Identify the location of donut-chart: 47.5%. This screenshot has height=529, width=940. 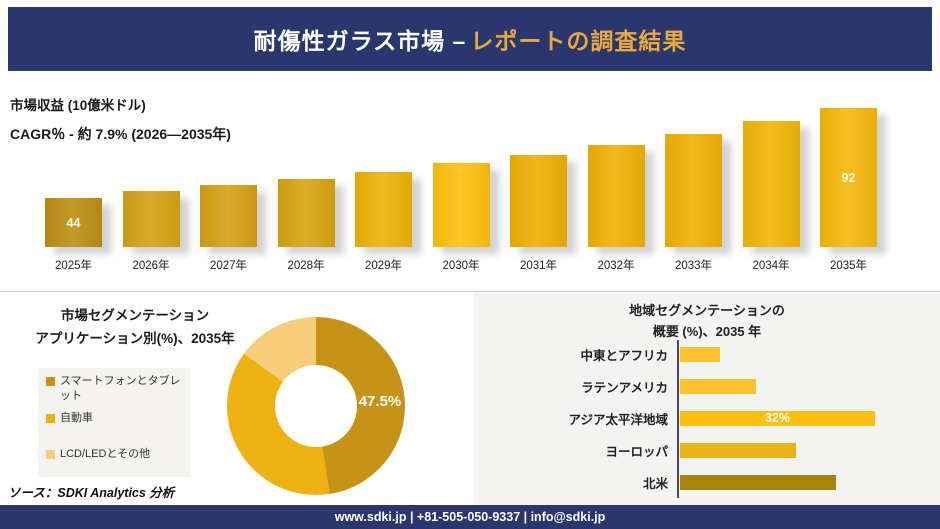
(316, 406).